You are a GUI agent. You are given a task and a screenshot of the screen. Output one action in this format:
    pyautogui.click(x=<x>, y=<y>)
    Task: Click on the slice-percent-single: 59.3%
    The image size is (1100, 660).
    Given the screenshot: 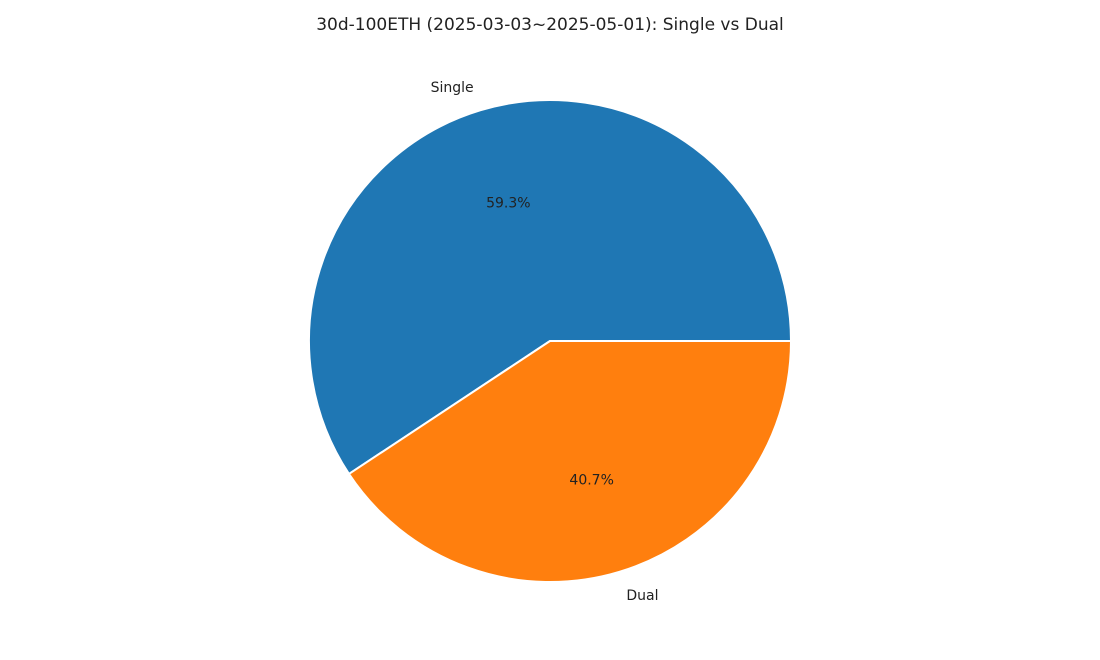 What is the action you would take?
    pyautogui.click(x=508, y=204)
    